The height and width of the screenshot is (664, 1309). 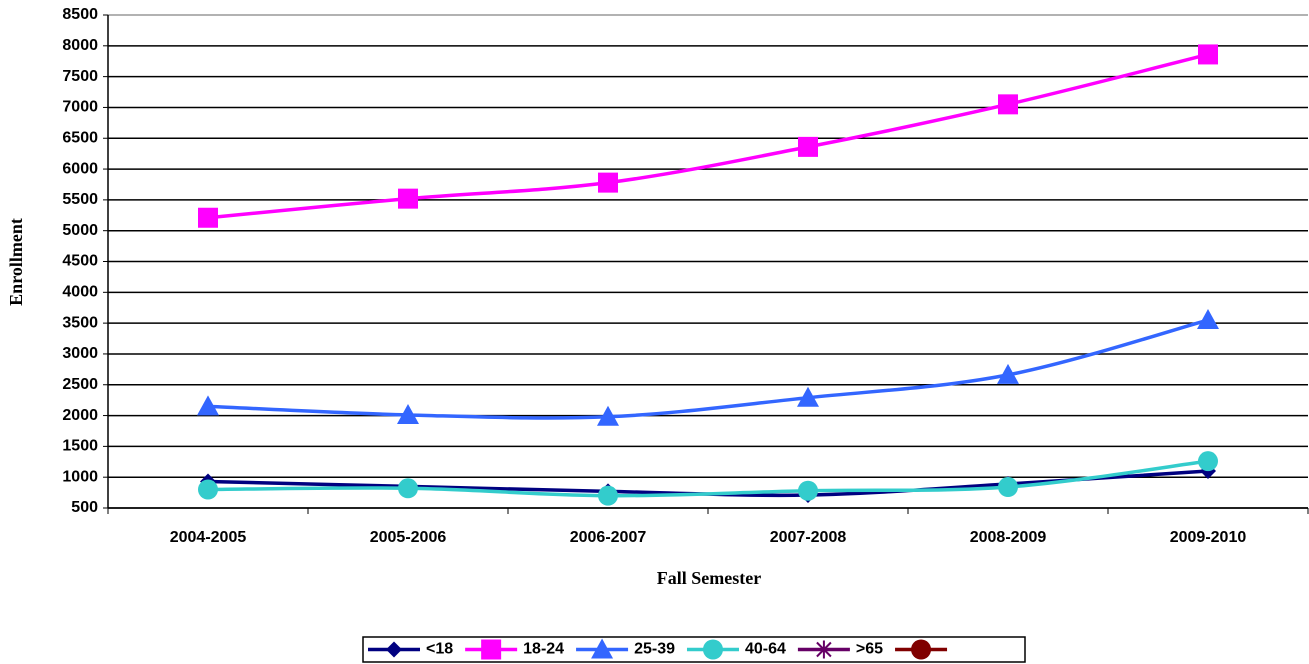 I want to click on y-tick-label: 2000, so click(x=80, y=415).